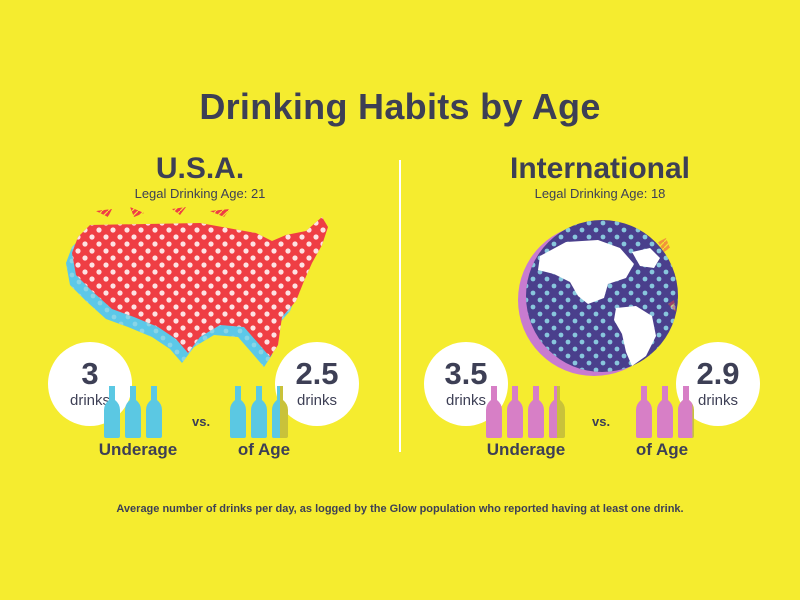 This screenshot has width=800, height=600. Describe the element at coordinates (90, 373) in the screenshot. I see `usa-underage-value: 3` at that location.